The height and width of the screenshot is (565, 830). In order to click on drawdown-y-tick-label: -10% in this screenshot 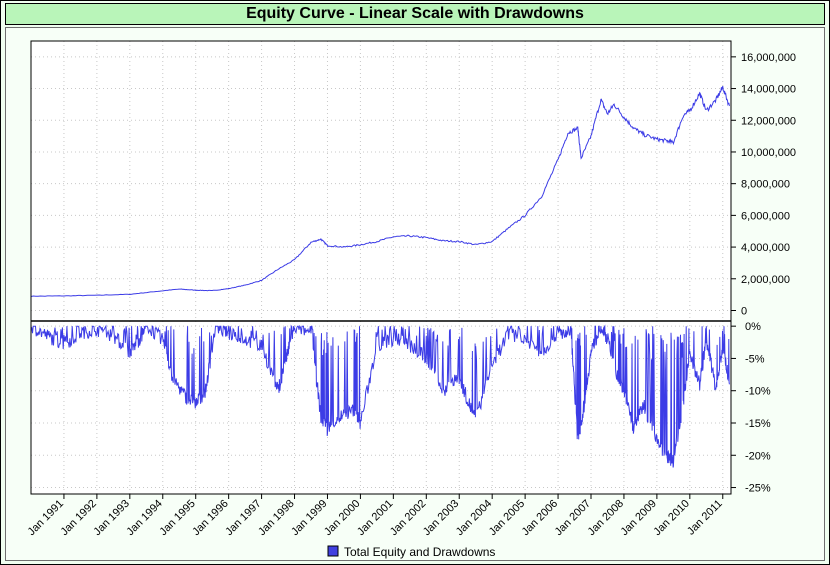, I will do `click(758, 392)`.